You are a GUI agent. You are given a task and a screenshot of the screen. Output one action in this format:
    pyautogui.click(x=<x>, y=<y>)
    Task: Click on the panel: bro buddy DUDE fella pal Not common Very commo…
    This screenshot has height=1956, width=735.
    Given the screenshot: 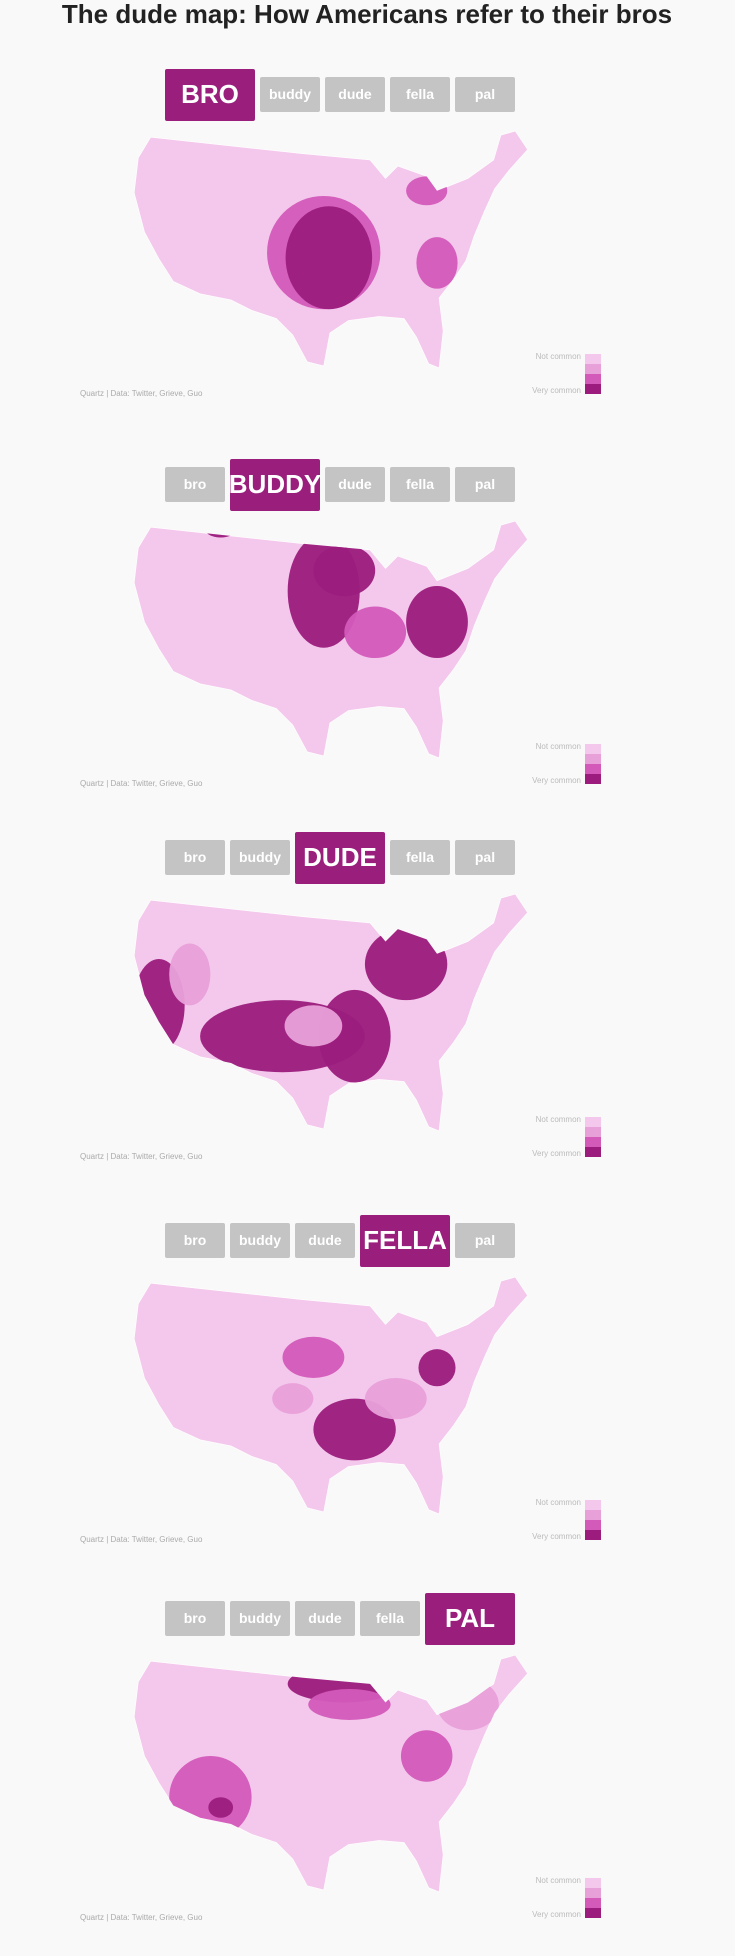 What is the action you would take?
    pyautogui.click(x=340, y=996)
    